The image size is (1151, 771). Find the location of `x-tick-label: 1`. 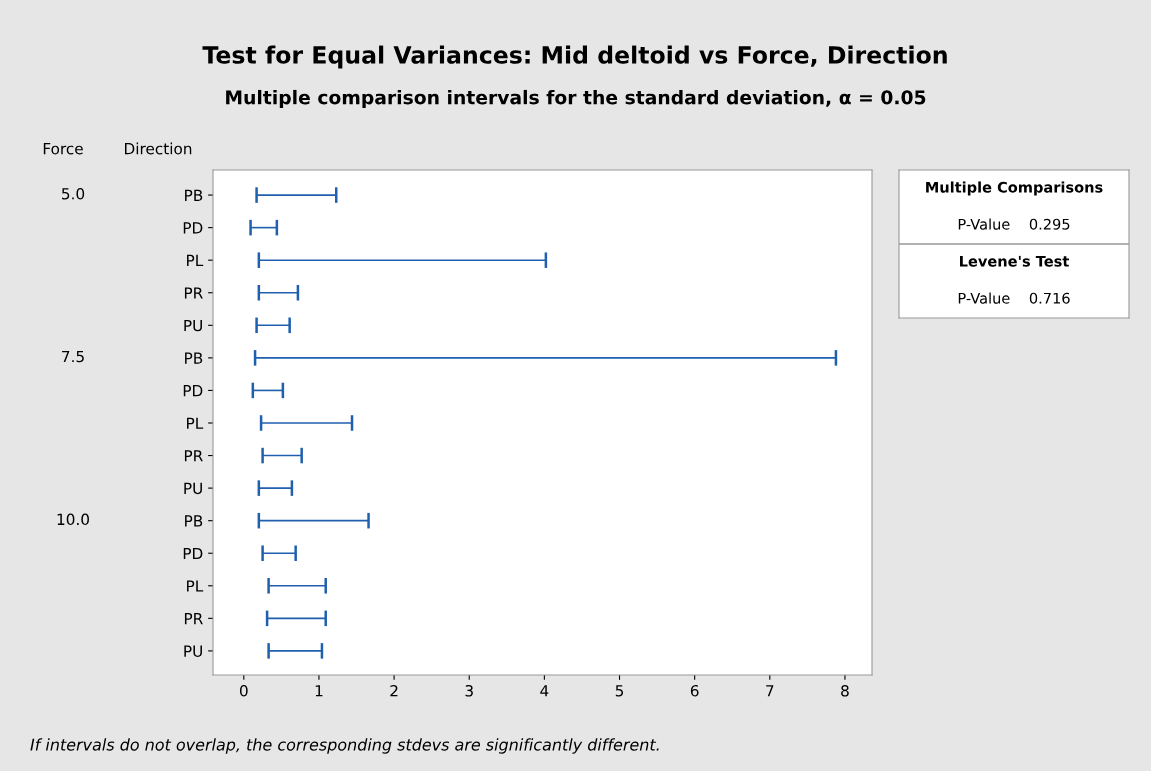

x-tick-label: 1 is located at coordinates (319, 691).